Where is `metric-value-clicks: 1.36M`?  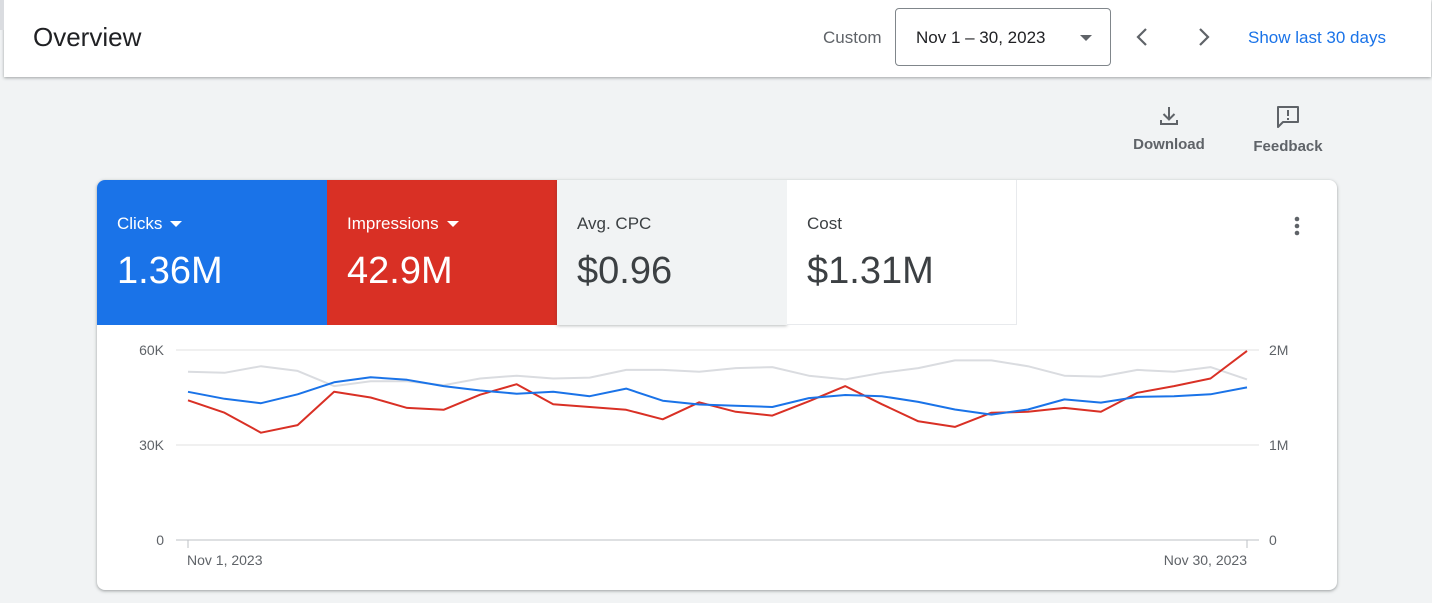
metric-value-clicks: 1.36M is located at coordinates (170, 271).